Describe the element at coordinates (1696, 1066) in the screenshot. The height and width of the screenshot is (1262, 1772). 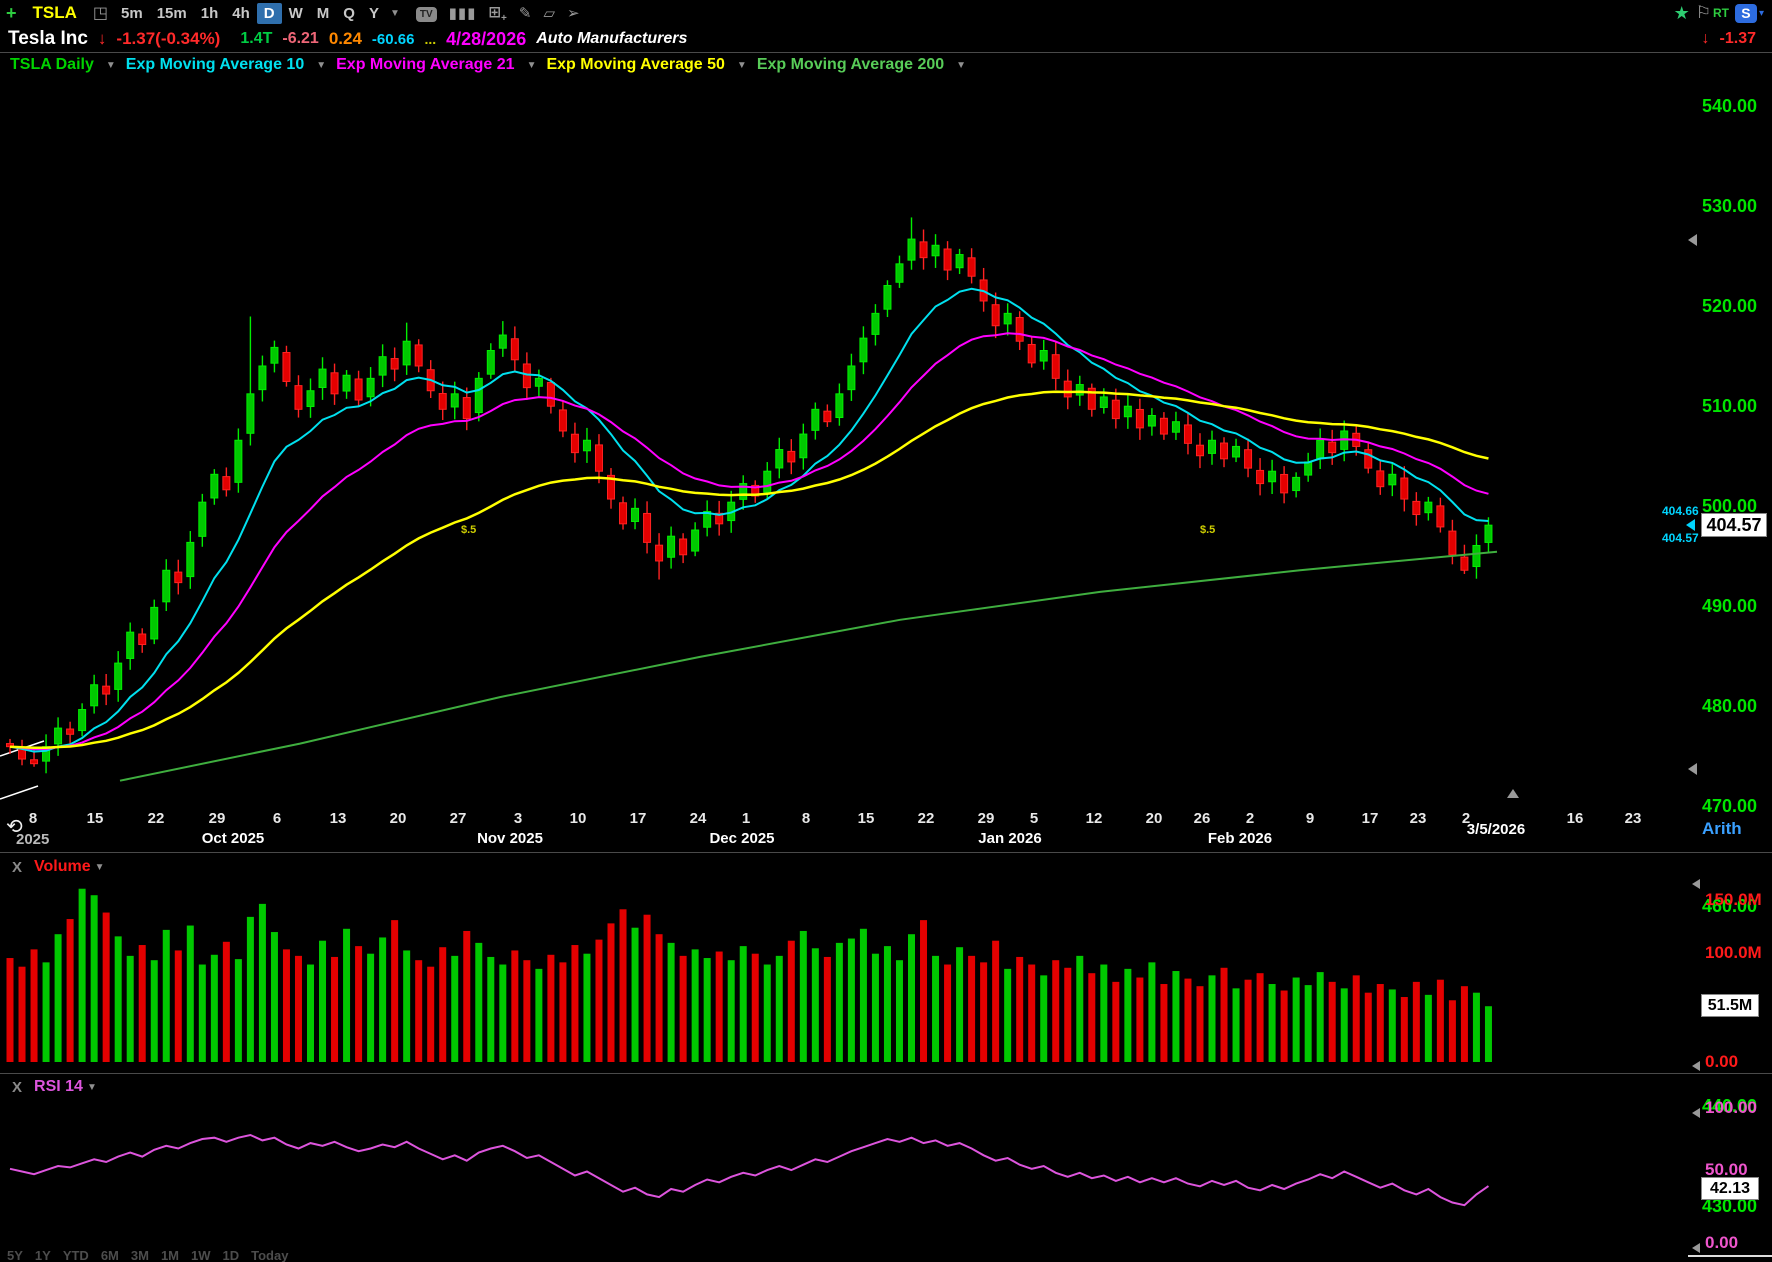
I see `volume-low-marker-icon` at that location.